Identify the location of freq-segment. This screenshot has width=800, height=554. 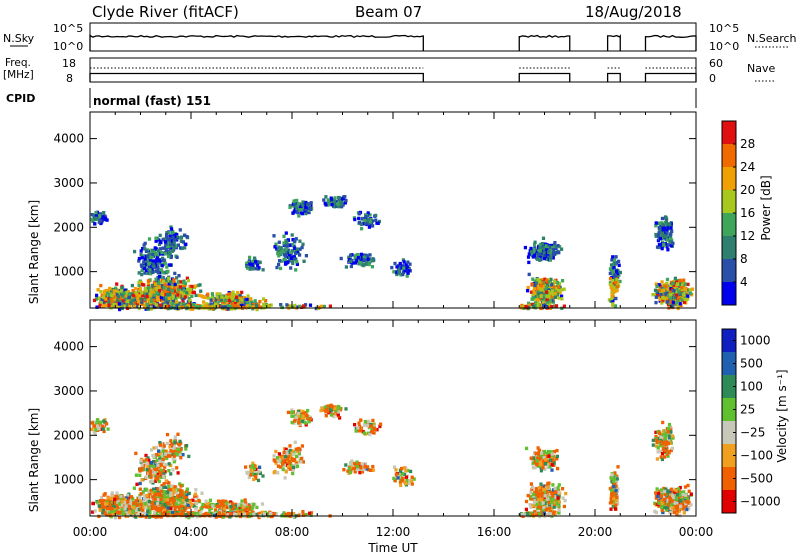
(670, 77).